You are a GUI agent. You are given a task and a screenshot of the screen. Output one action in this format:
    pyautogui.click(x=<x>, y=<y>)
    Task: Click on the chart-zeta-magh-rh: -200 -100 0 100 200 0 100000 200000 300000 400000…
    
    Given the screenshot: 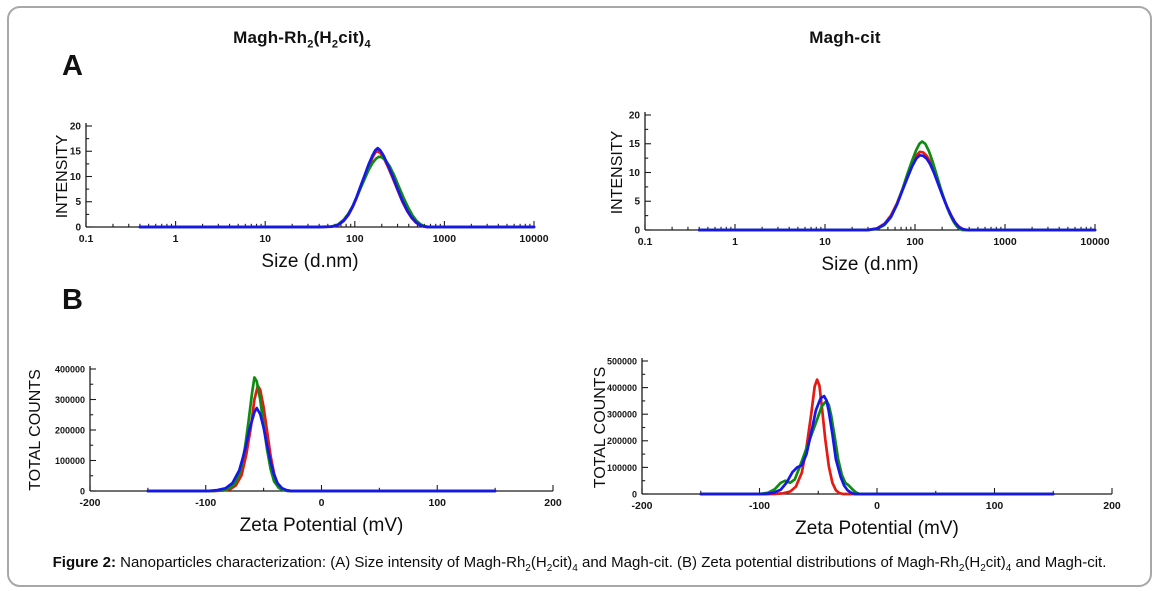 What is the action you would take?
    pyautogui.click(x=294, y=450)
    